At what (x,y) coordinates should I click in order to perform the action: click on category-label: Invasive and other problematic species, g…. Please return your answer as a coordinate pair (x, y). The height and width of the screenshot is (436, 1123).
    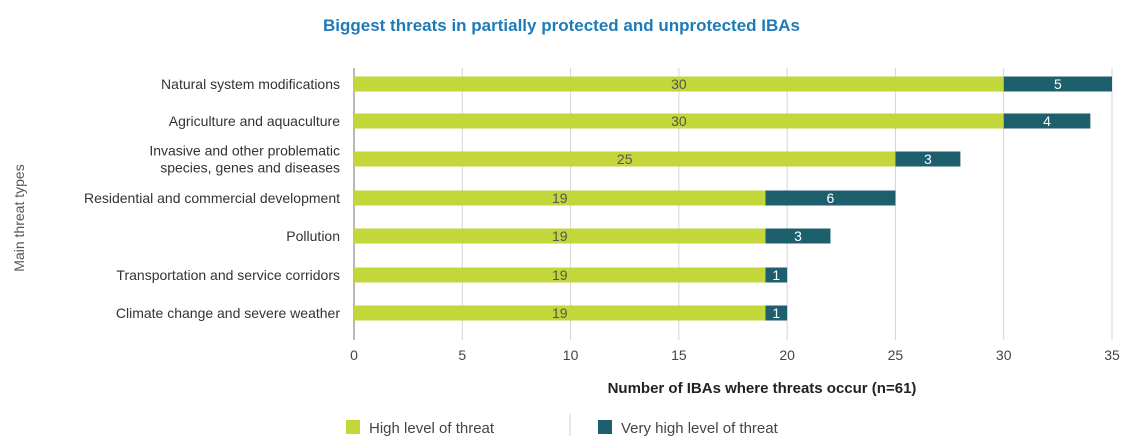
    Looking at the image, I should click on (244, 159).